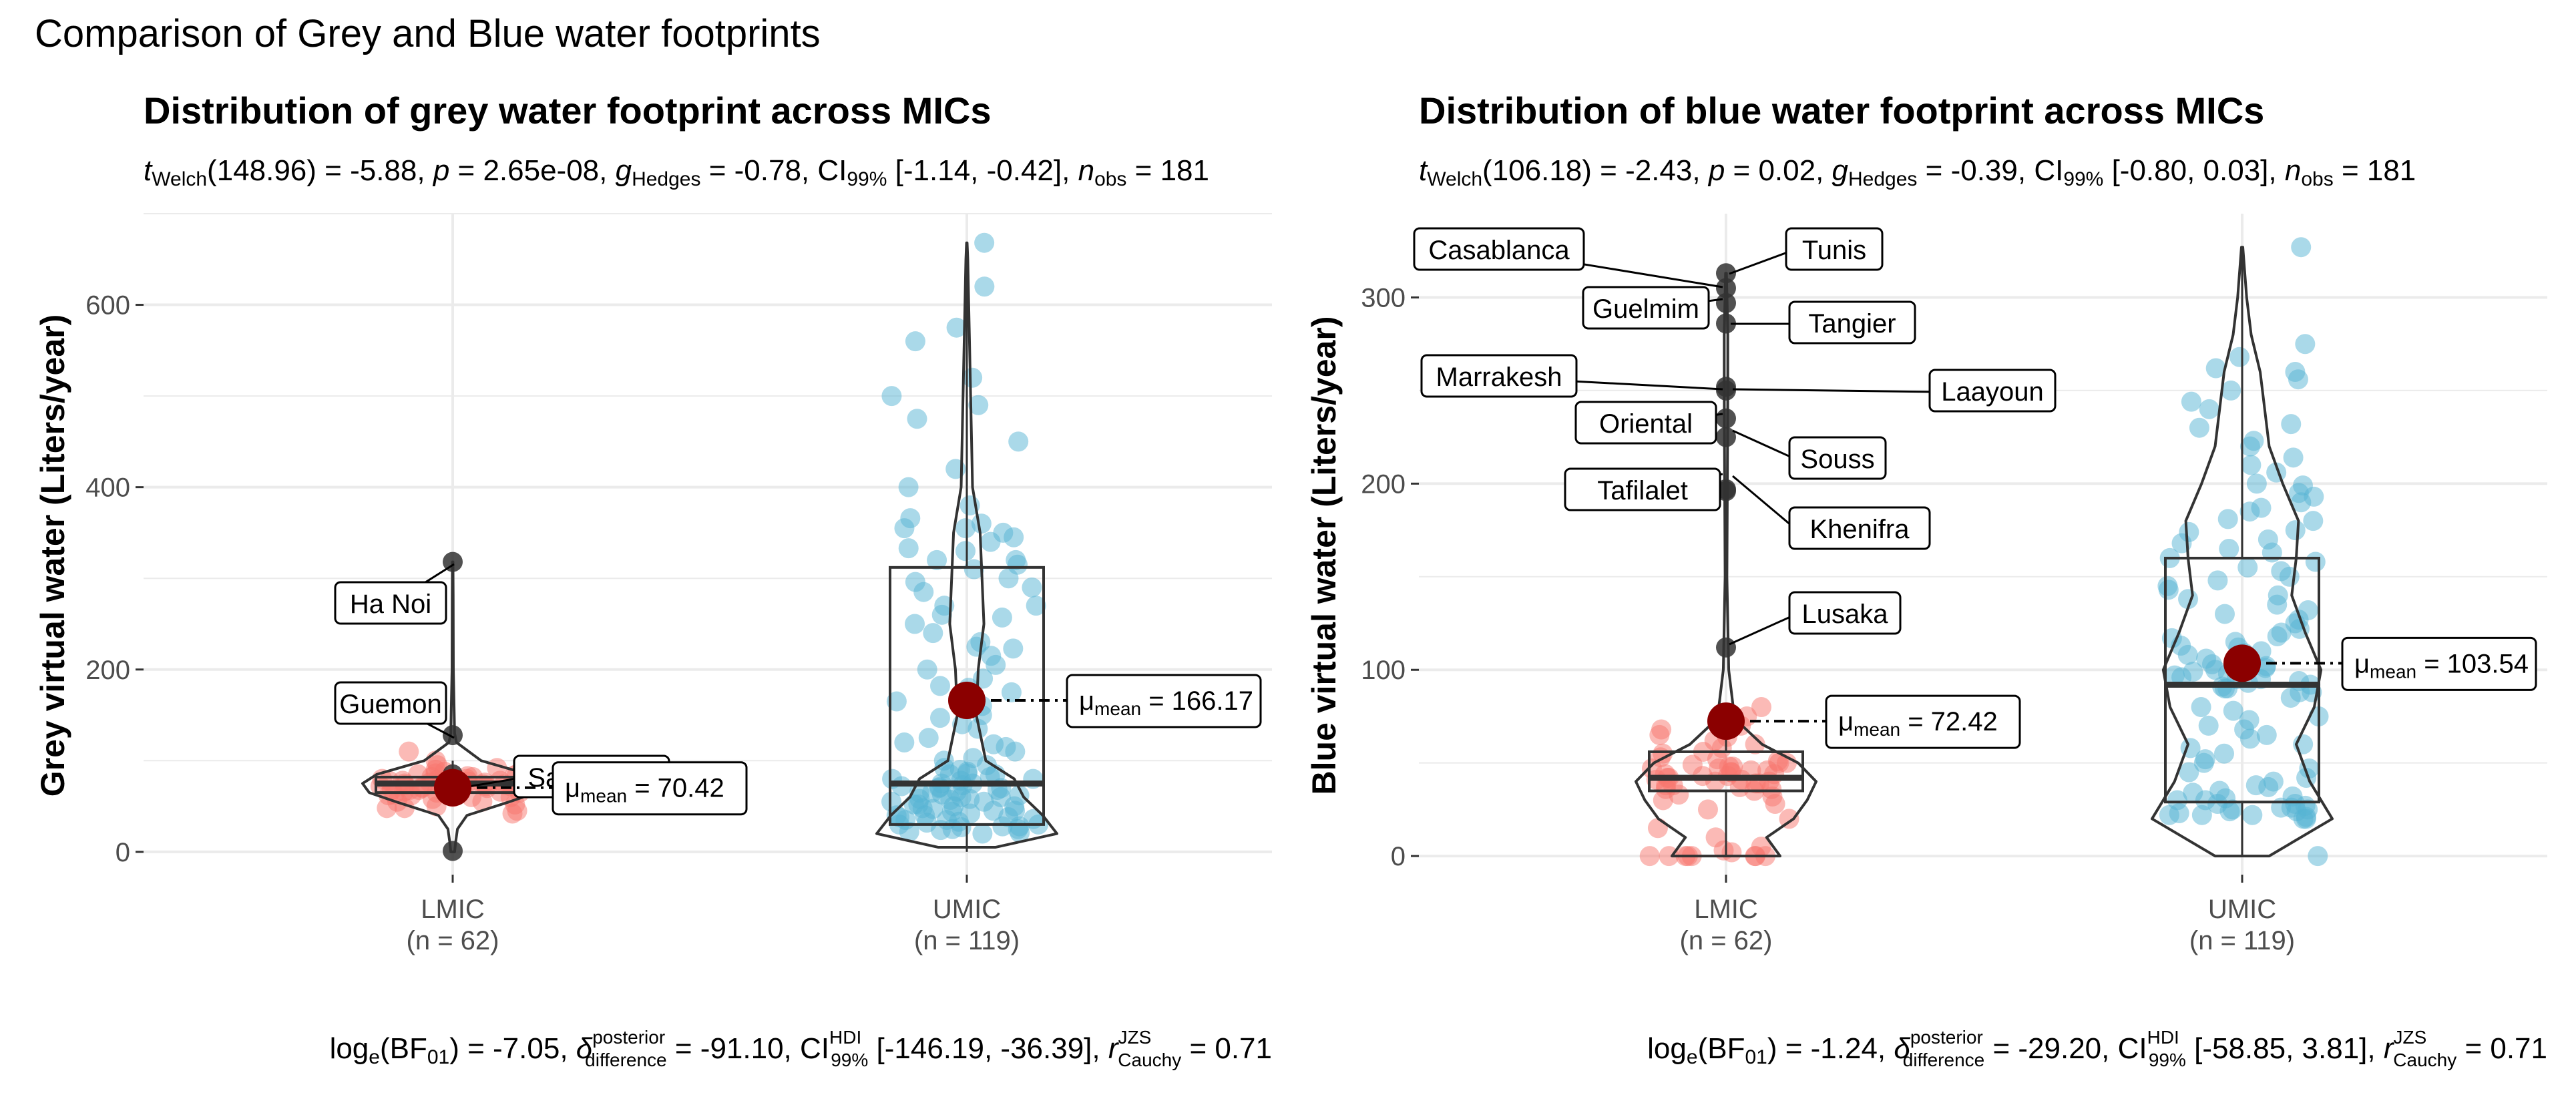 The image size is (2576, 1107). I want to click on x-category-label: UMIC, so click(2242, 909).